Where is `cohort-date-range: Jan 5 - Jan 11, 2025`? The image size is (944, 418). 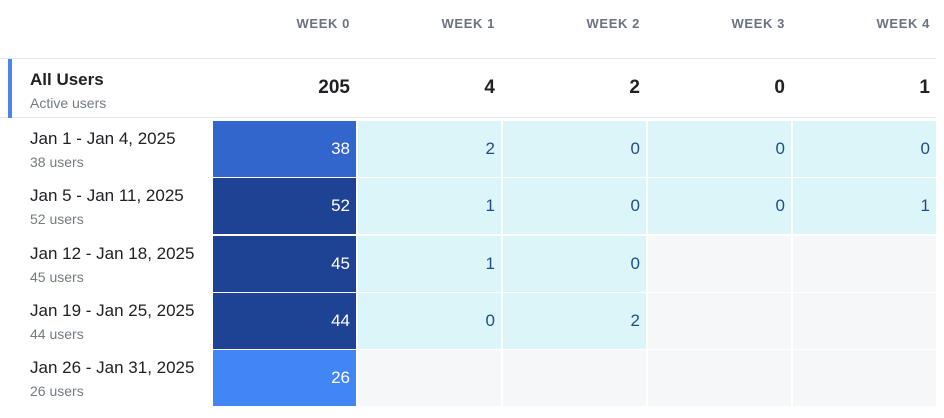
cohort-date-range: Jan 5 - Jan 11, 2025 is located at coordinates (107, 195).